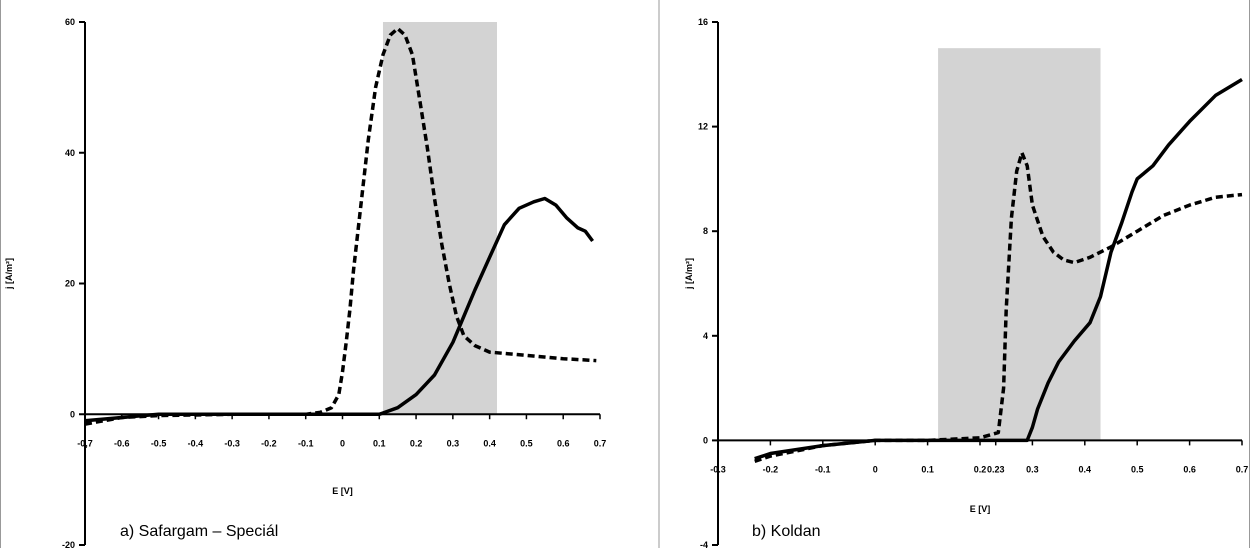 Image resolution: width=1250 pixels, height=548 pixels. I want to click on y-tick-label: 60, so click(70, 22).